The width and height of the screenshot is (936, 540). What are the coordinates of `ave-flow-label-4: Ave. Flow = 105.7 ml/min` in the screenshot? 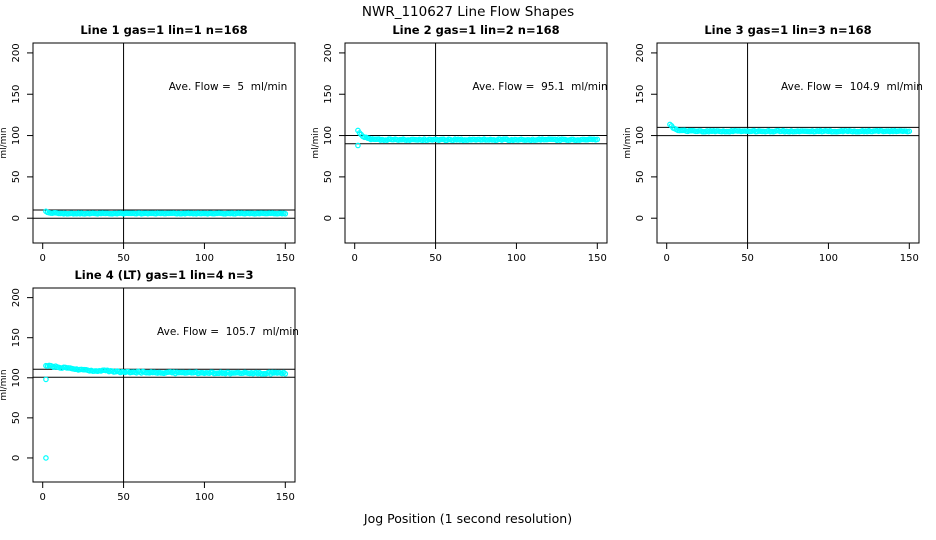 It's located at (228, 332).